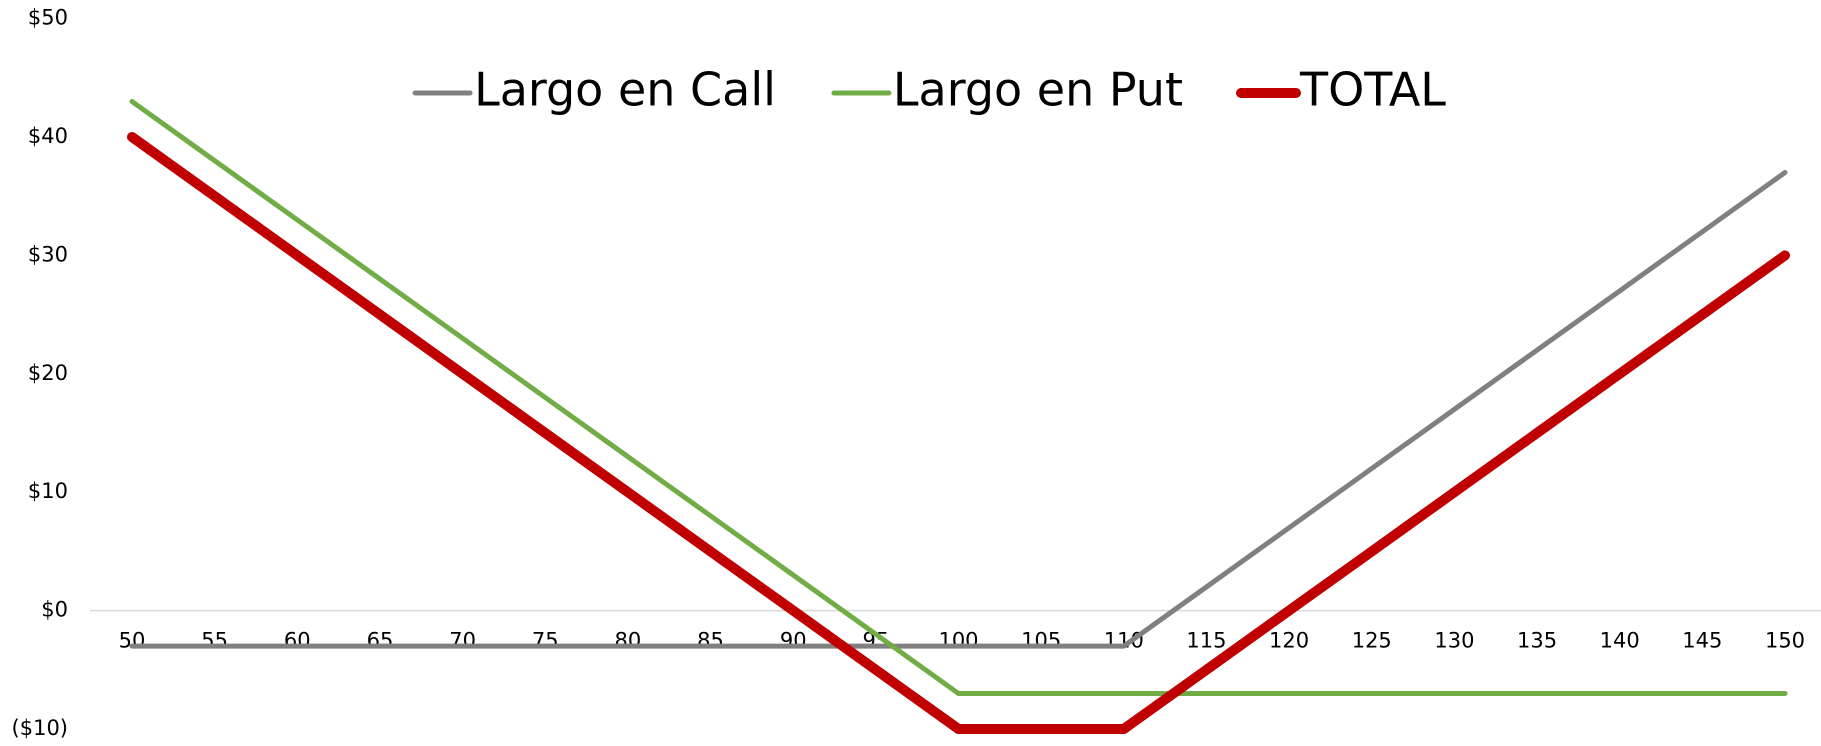 The image size is (1821, 746). What do you see at coordinates (1372, 90) in the screenshot?
I see `legend-label: TOTAL` at bounding box center [1372, 90].